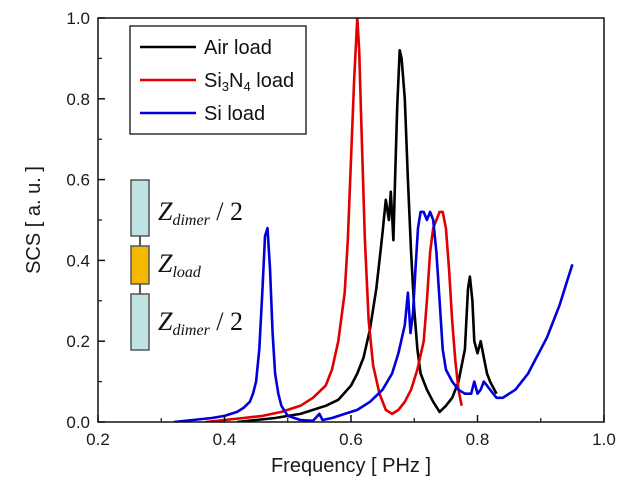 The height and width of the screenshot is (494, 626). I want to click on x-tick-label: 0.2, so click(98, 439).